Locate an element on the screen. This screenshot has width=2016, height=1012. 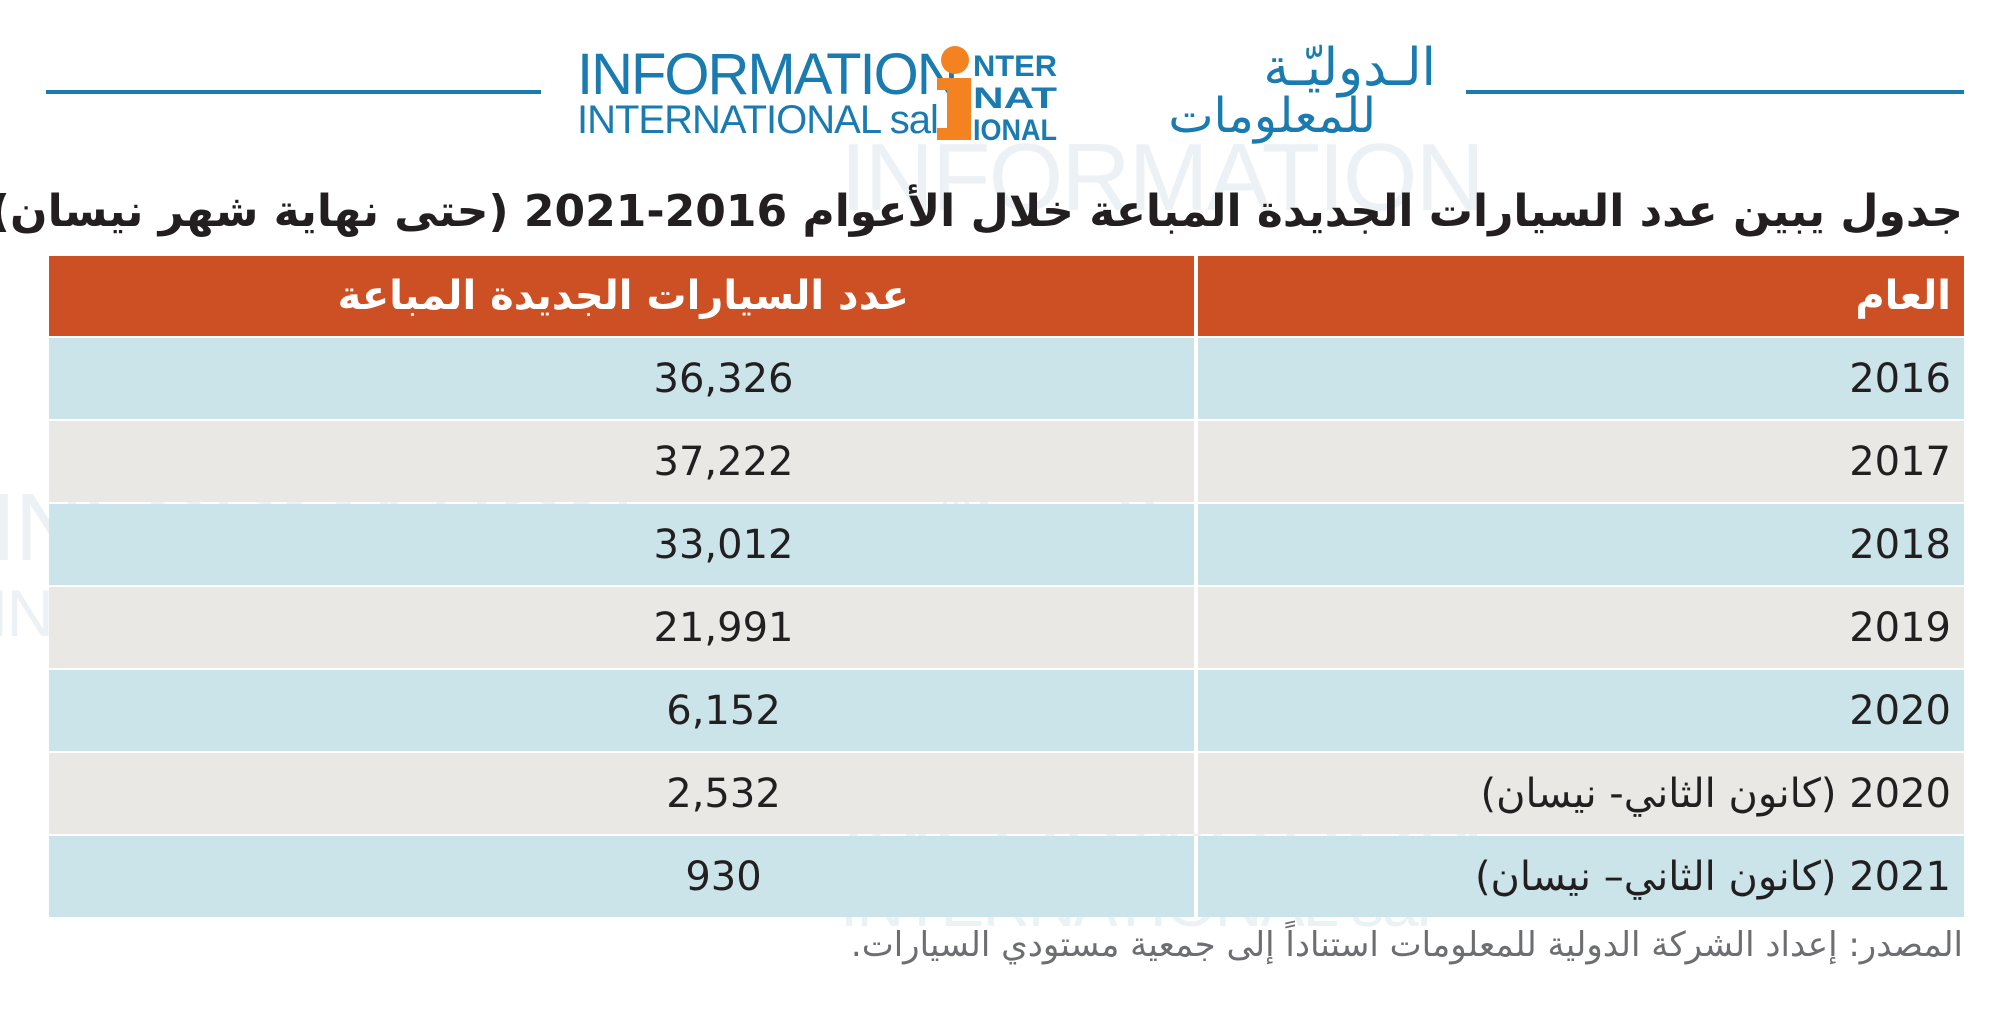
header-rule-right is located at coordinates (1715, 92).